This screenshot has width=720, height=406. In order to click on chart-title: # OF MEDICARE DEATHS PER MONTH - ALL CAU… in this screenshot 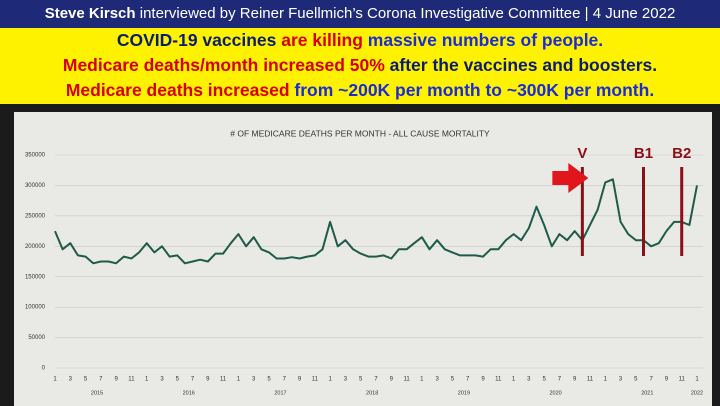, I will do `click(360, 133)`.